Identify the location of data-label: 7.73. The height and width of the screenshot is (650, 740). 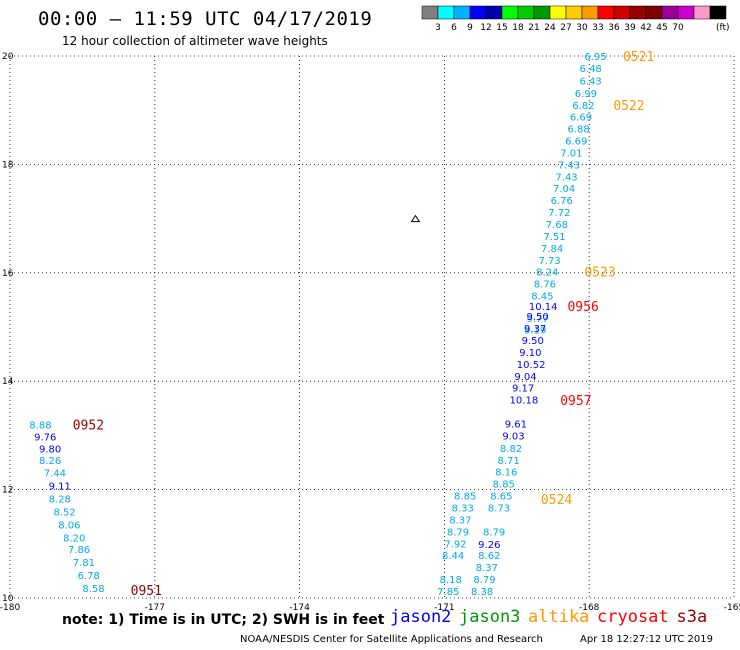
(550, 261).